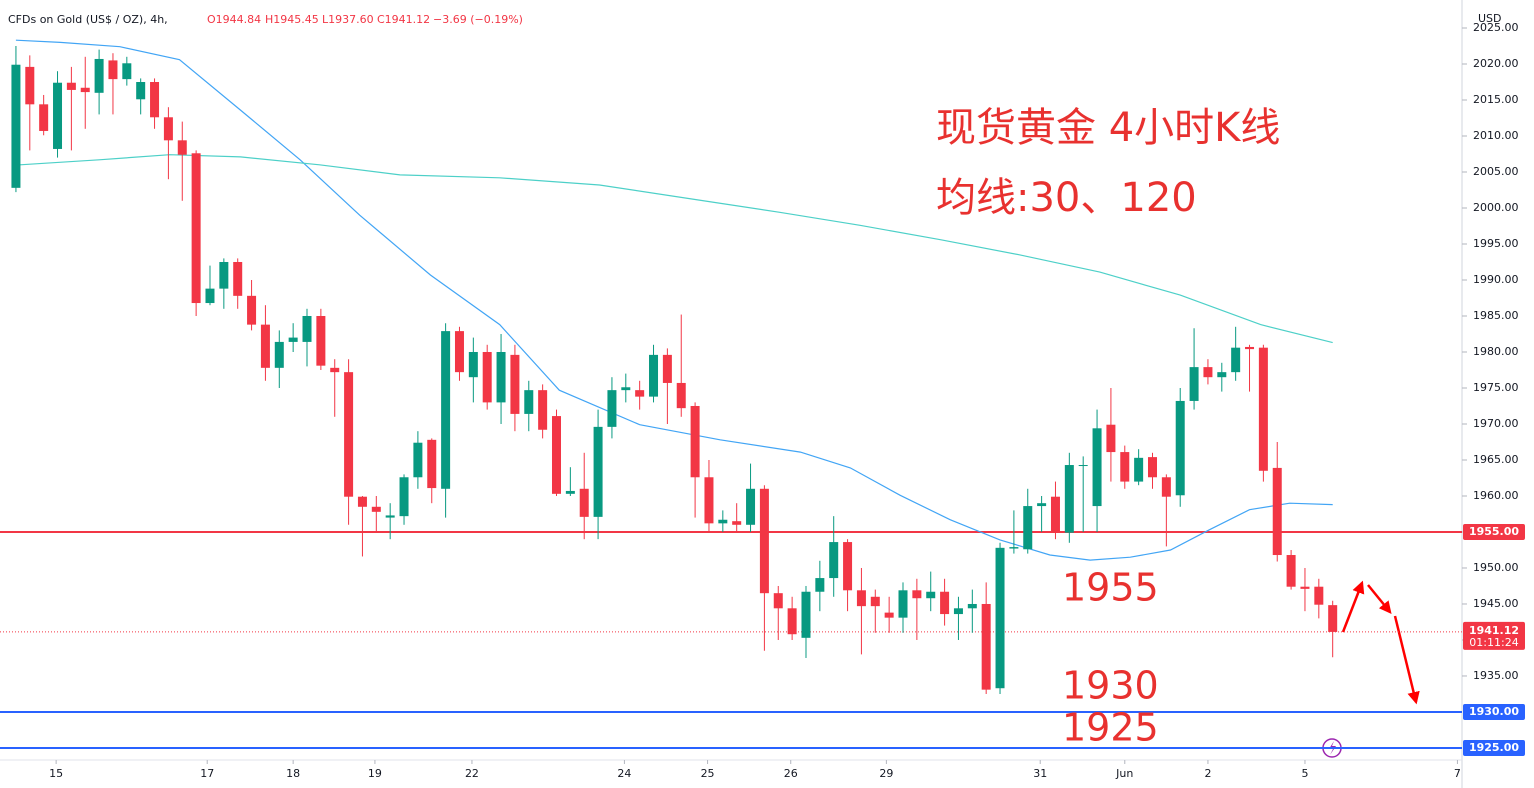 This screenshot has height=788, width=1534. What do you see at coordinates (1494, 630) in the screenshot?
I see `last-price-label: 1941.12` at bounding box center [1494, 630].